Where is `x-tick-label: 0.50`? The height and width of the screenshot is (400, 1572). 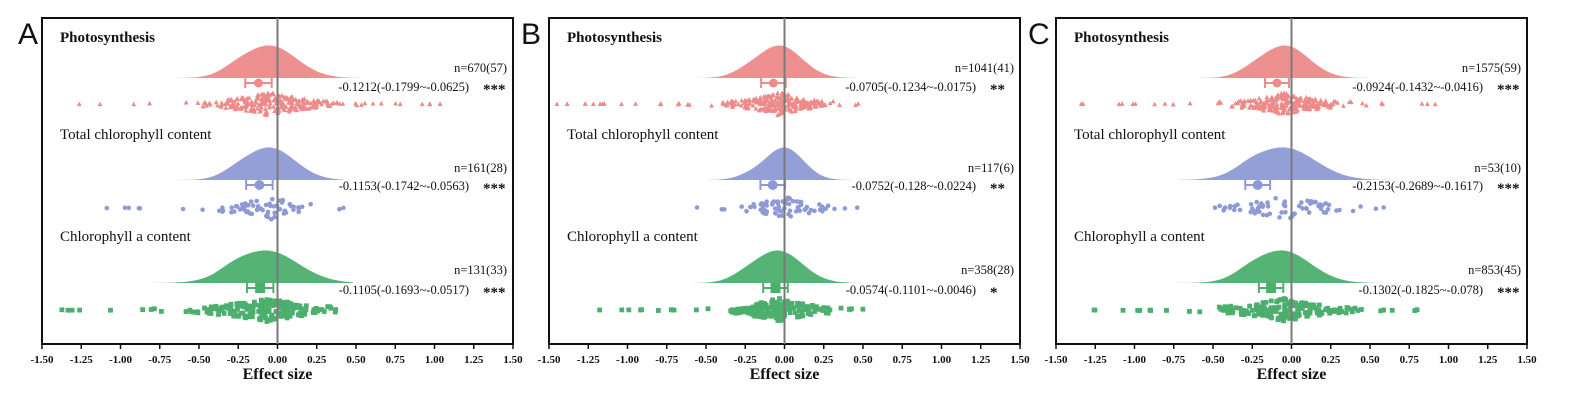 x-tick-label: 0.50 is located at coordinates (1370, 360).